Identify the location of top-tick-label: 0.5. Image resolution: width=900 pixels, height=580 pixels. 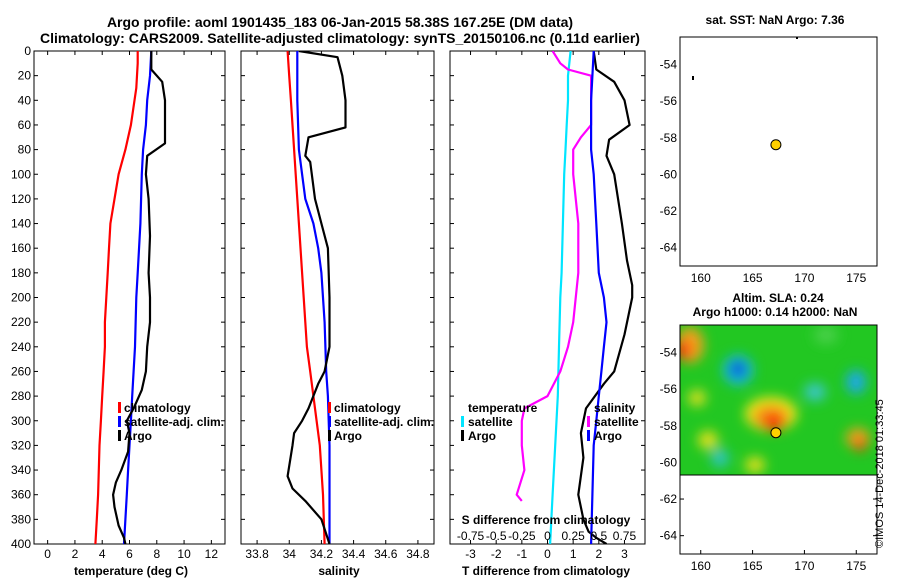
(598, 536).